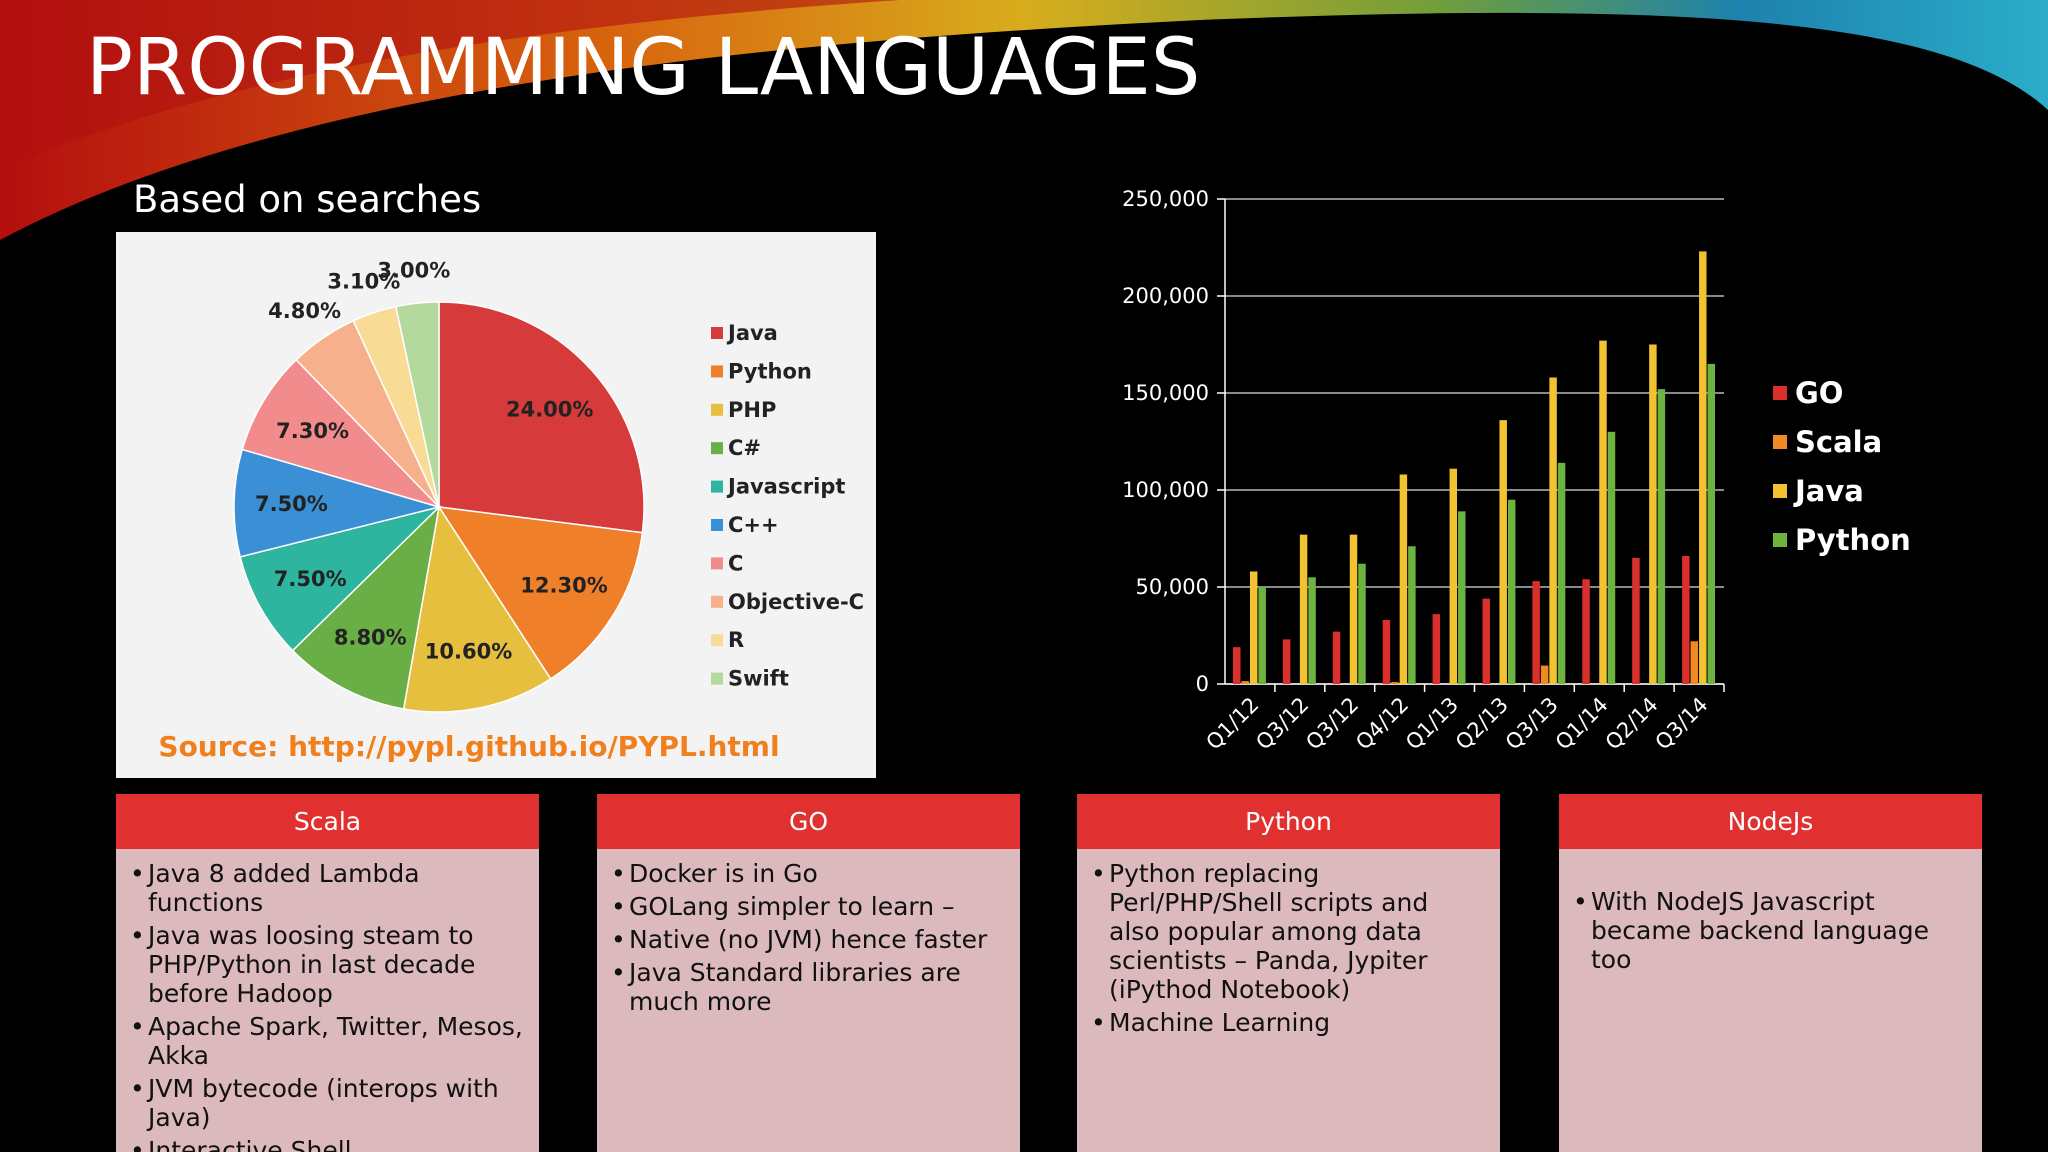  I want to click on card-header: Scala, so click(327, 821).